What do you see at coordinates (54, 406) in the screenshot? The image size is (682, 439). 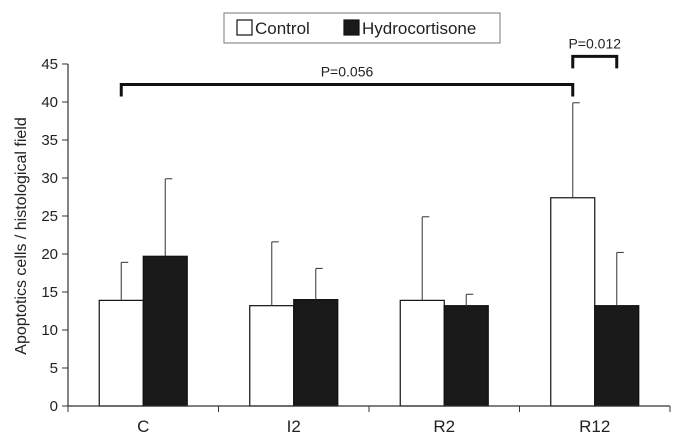 I see `y-tick-label: 0` at bounding box center [54, 406].